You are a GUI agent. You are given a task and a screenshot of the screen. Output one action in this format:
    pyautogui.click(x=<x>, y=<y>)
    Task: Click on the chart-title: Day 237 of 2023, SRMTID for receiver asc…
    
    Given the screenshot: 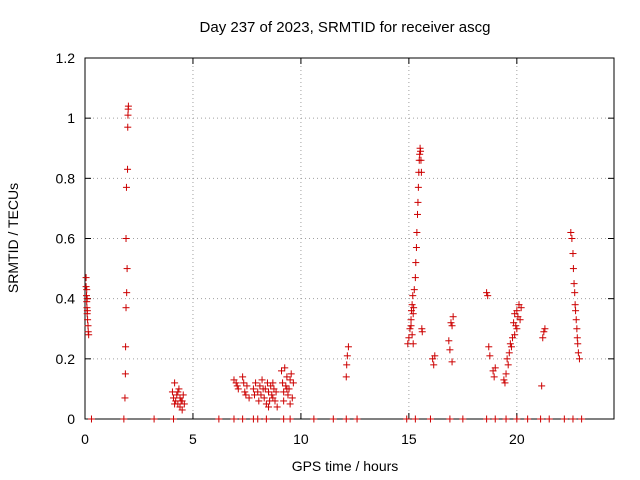 What is the action you would take?
    pyautogui.click(x=345, y=27)
    